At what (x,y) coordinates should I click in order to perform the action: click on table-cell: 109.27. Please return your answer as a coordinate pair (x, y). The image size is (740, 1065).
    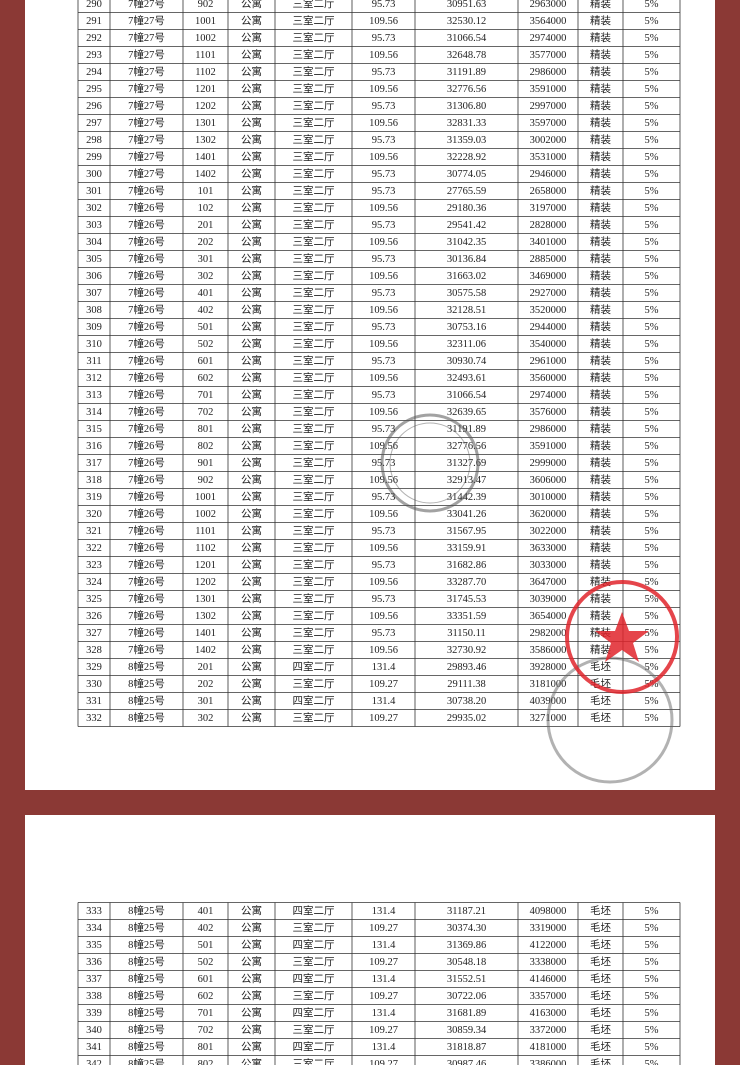
    Looking at the image, I should click on (383, 718).